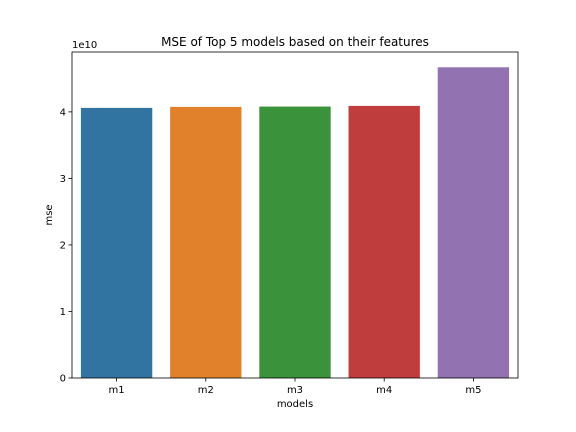 The width and height of the screenshot is (576, 432). I want to click on y-tick-label-1: 1, so click(63, 312).